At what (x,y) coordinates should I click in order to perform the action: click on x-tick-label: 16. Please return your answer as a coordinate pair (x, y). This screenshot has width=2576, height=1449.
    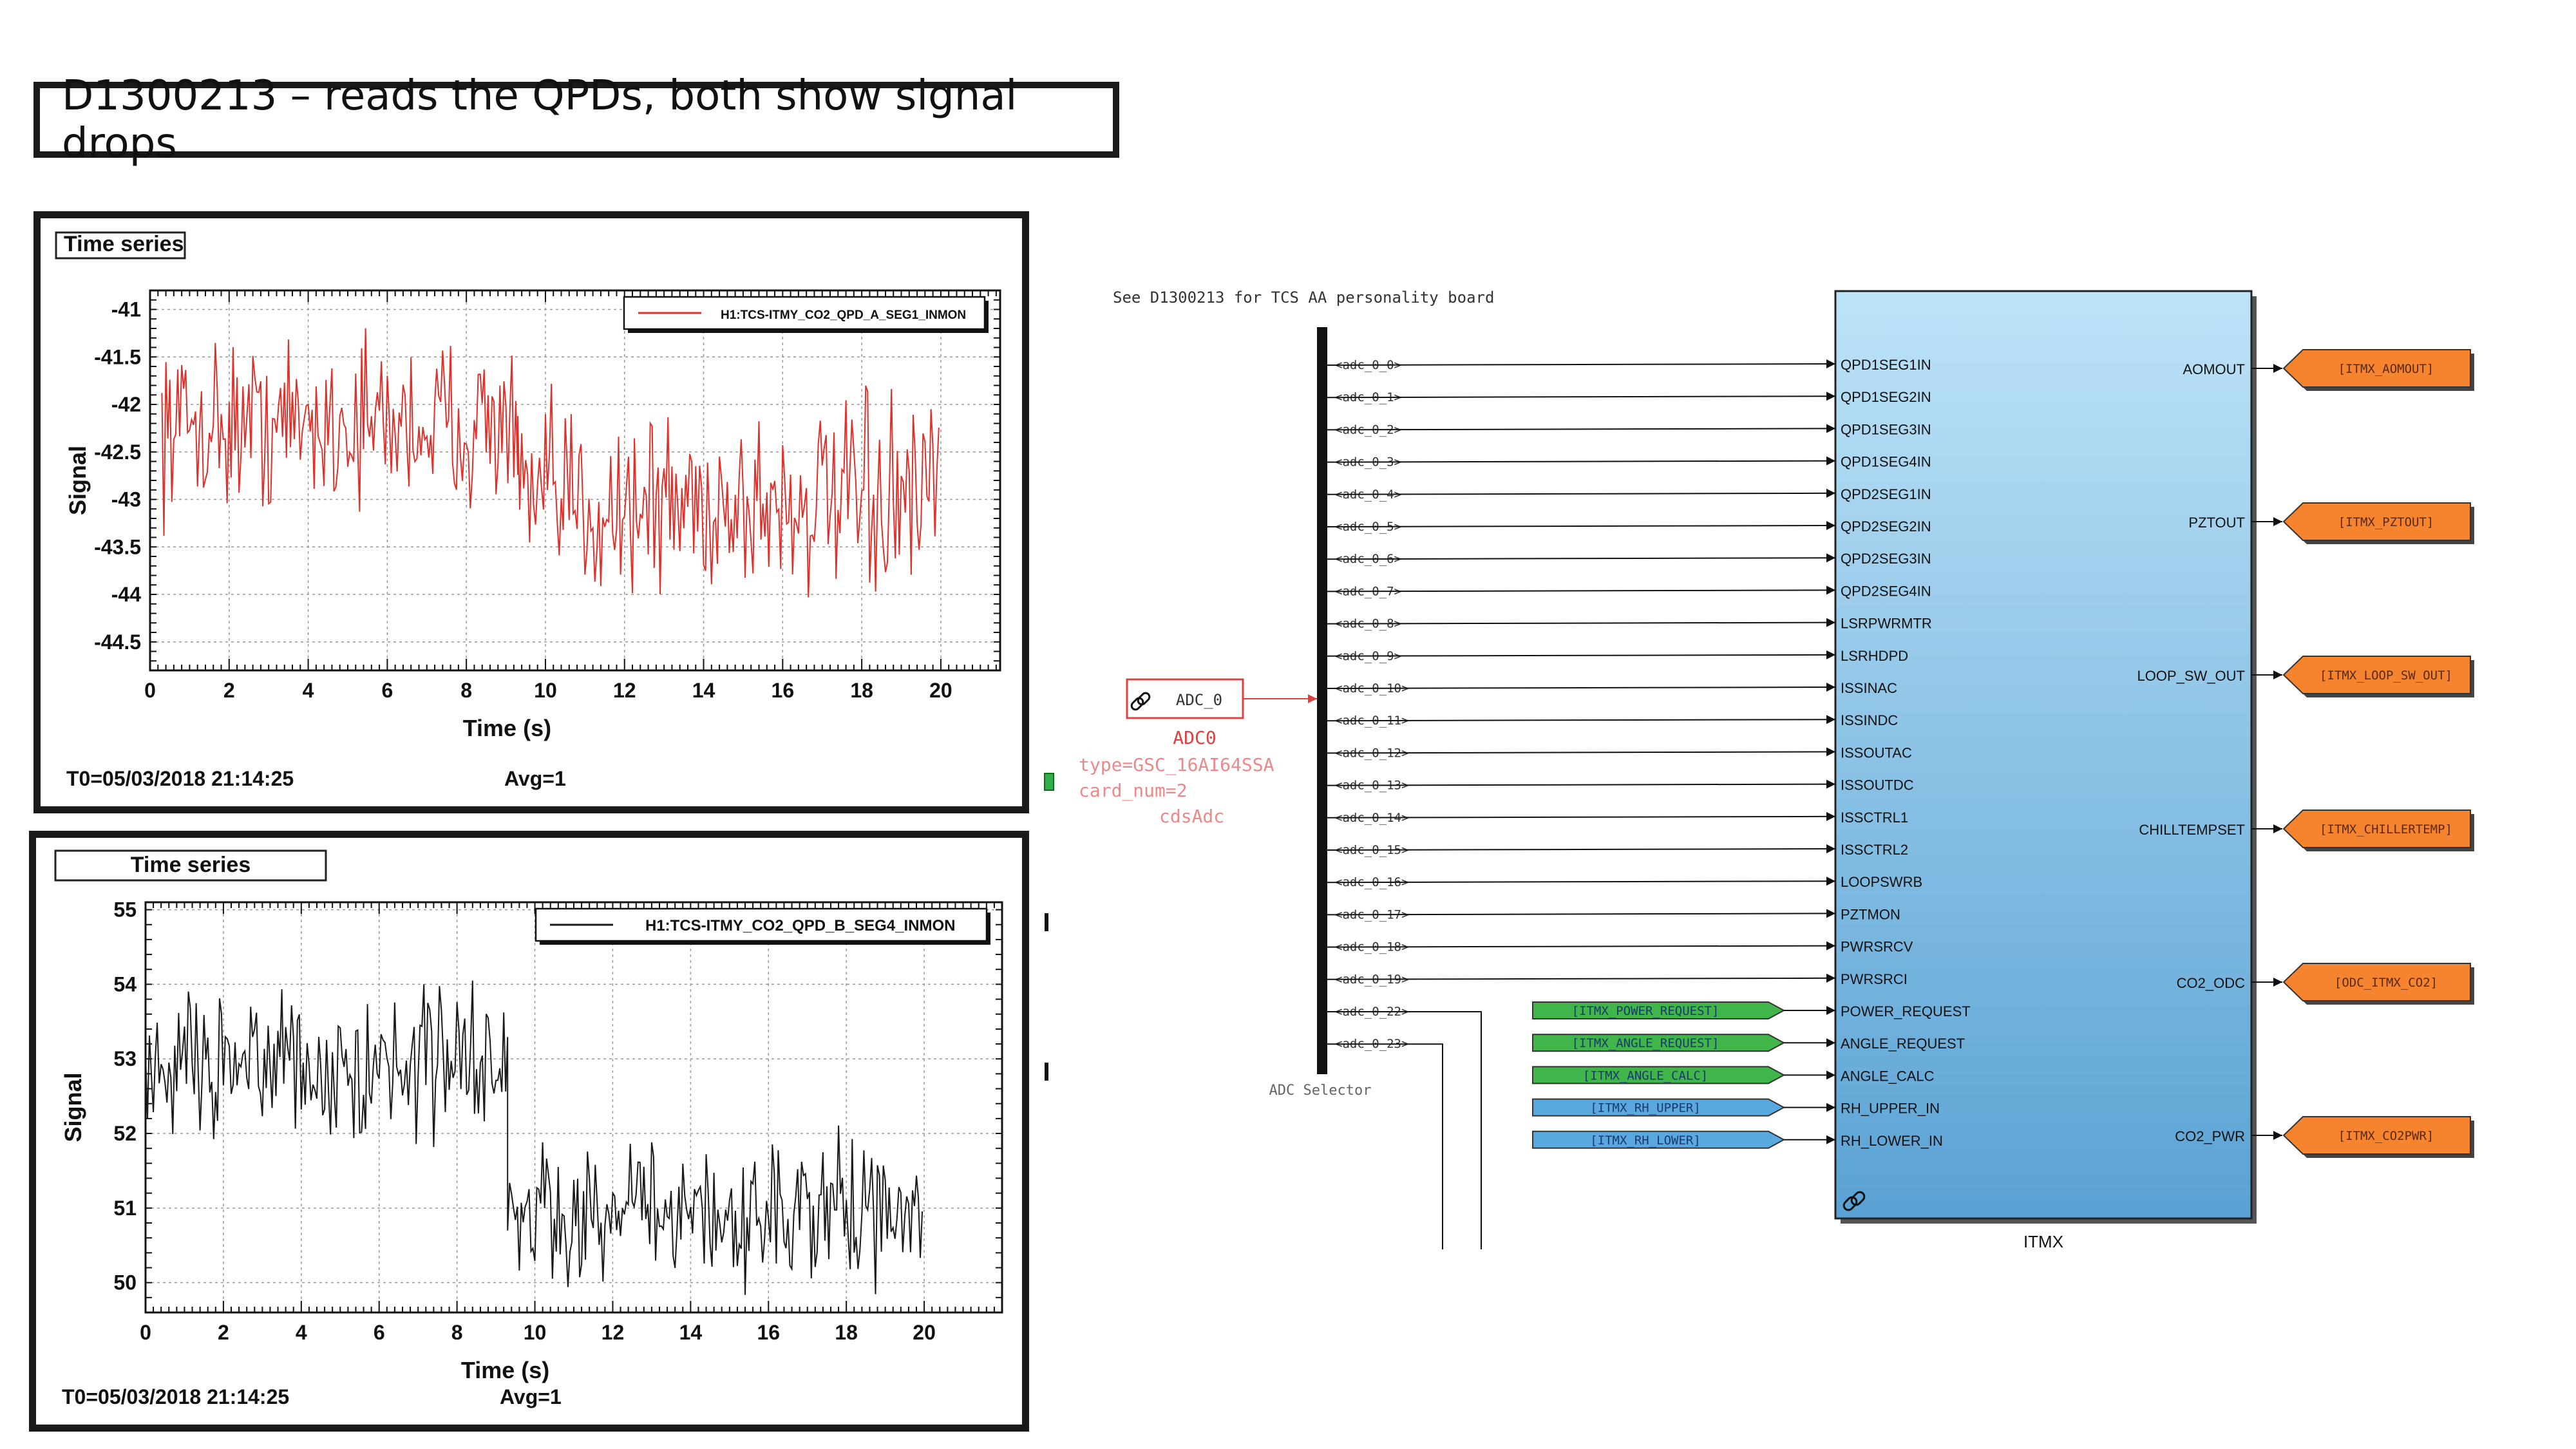
    Looking at the image, I should click on (783, 690).